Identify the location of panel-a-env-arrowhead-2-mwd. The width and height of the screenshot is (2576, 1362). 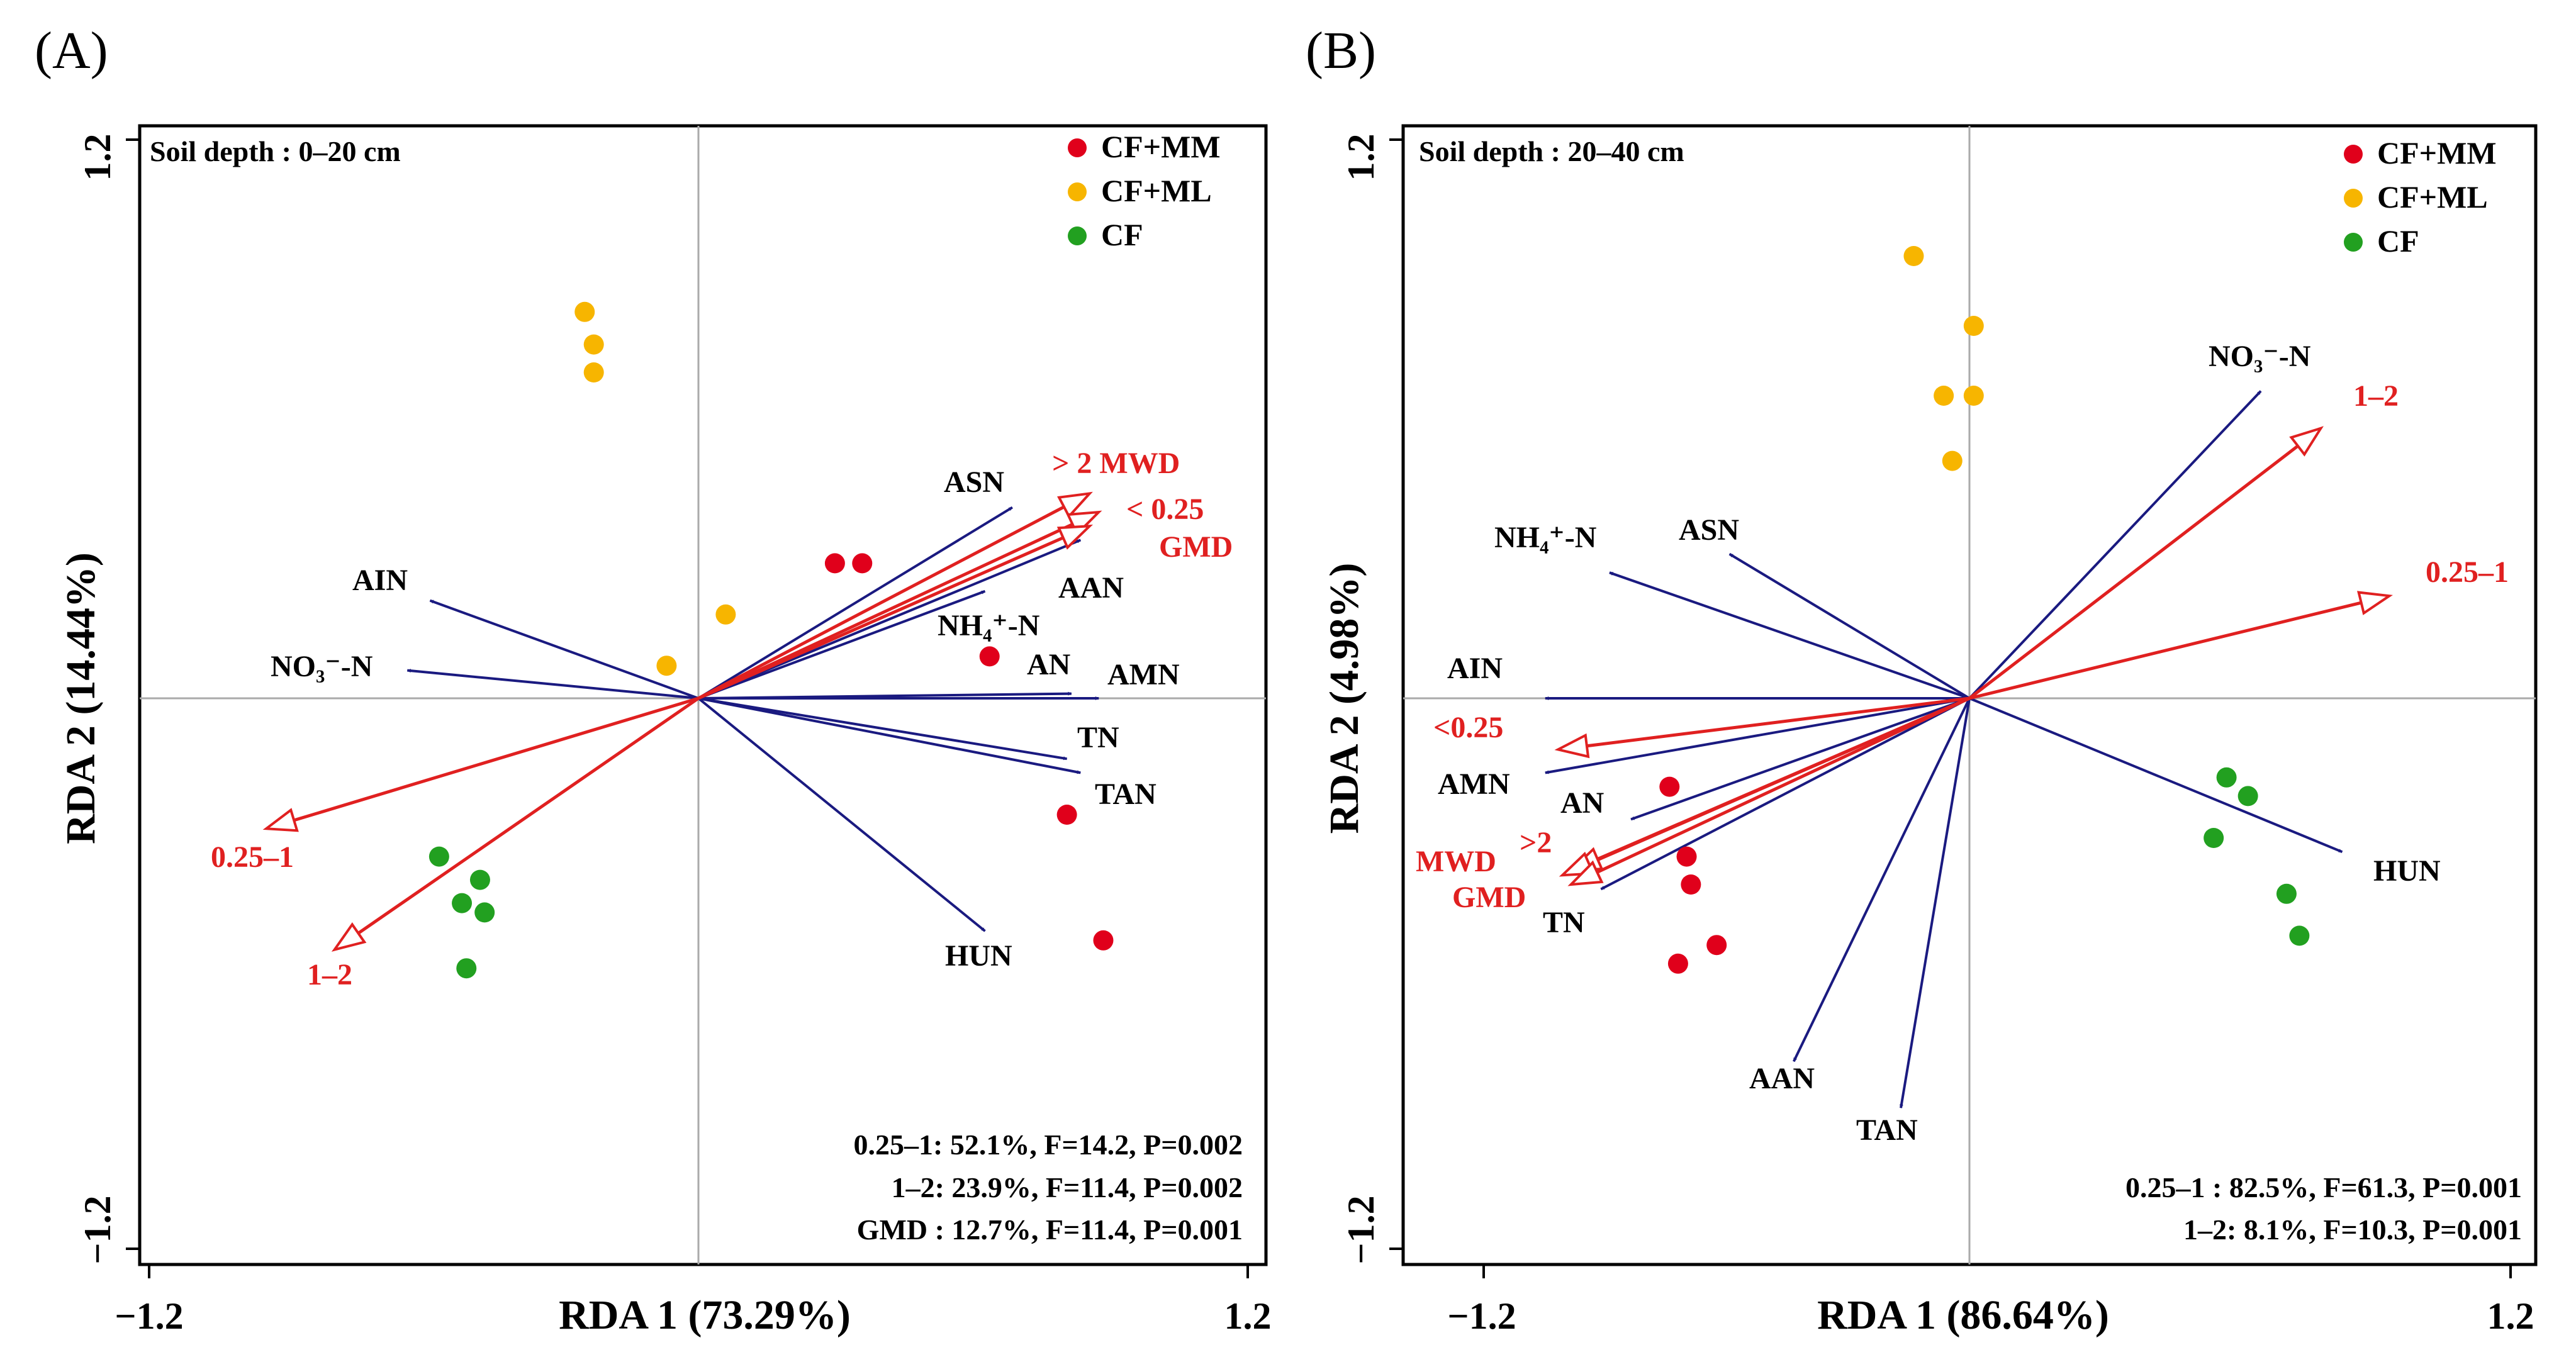
(1075, 505).